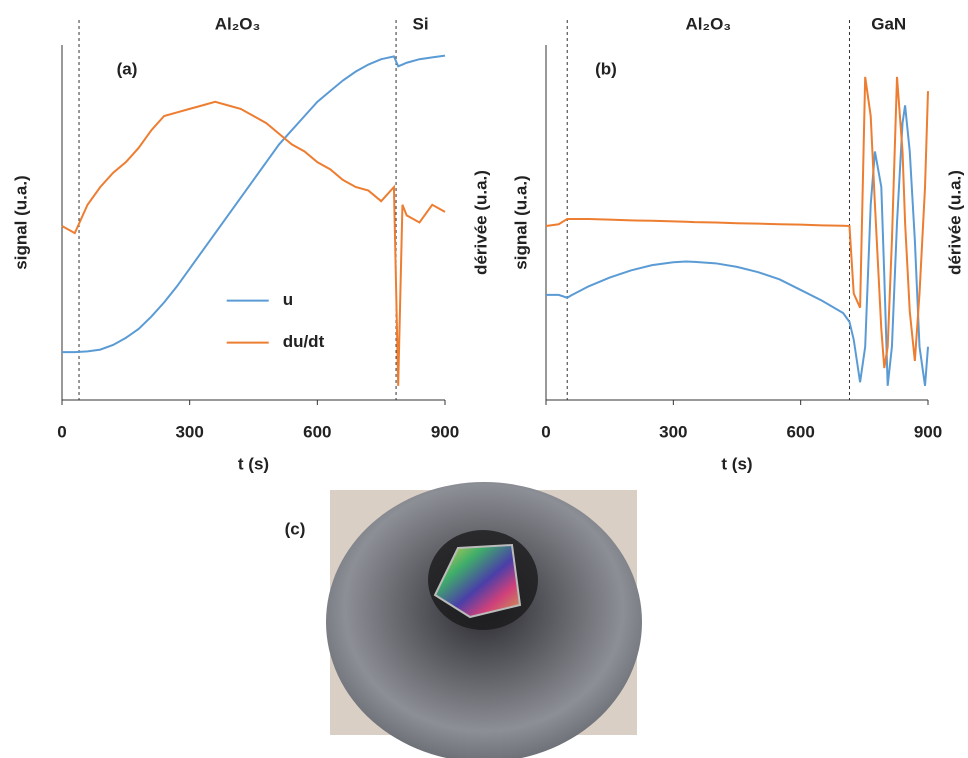 This screenshot has width=968, height=758. Describe the element at coordinates (888, 23) in the screenshot. I see `region-label: GaN` at that location.